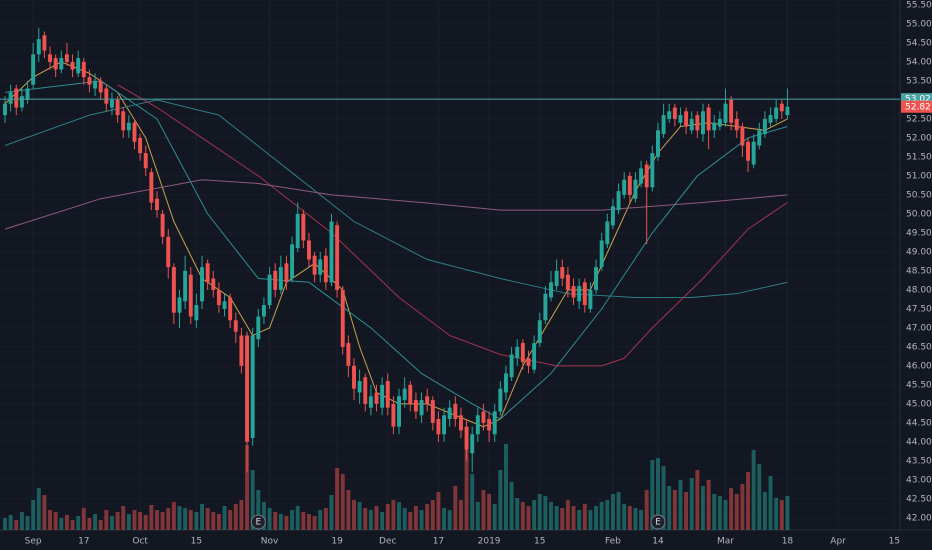  I want to click on x-tick-label: Dec, so click(387, 542).